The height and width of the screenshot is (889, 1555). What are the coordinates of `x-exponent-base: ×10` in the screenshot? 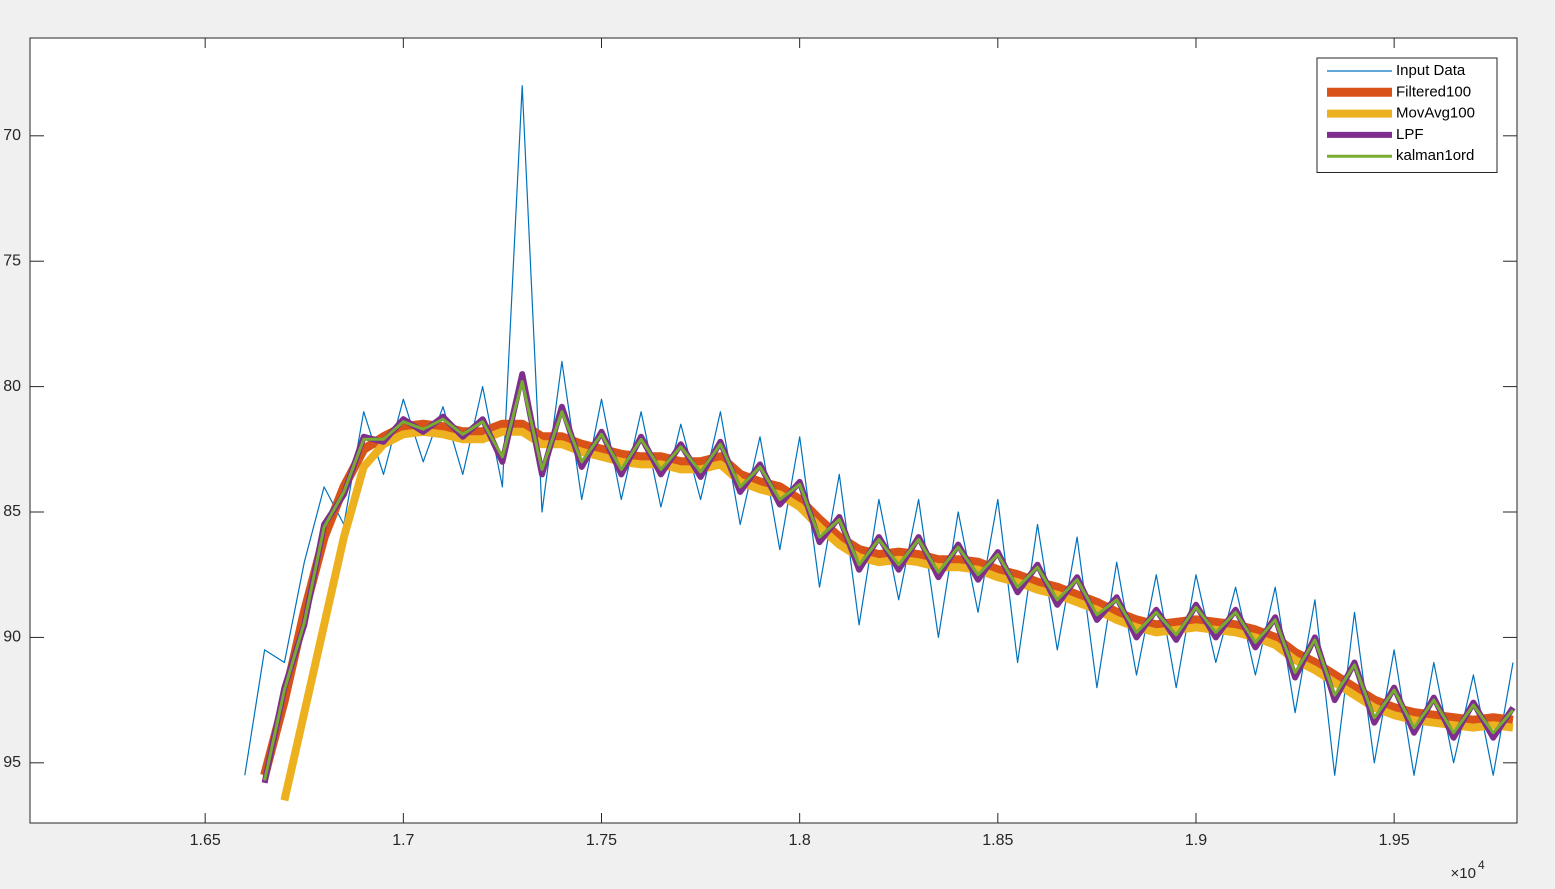 It's located at (1463, 873).